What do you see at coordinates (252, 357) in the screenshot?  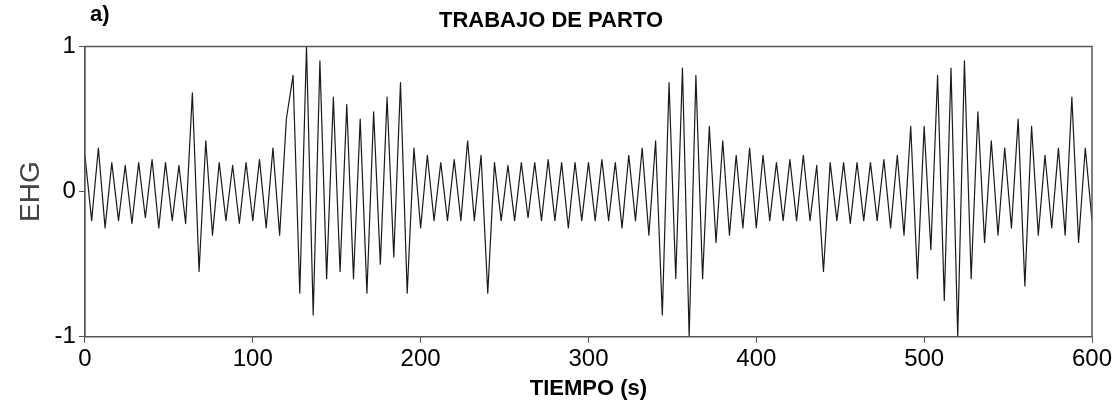 I see `x-tick-label: 100` at bounding box center [252, 357].